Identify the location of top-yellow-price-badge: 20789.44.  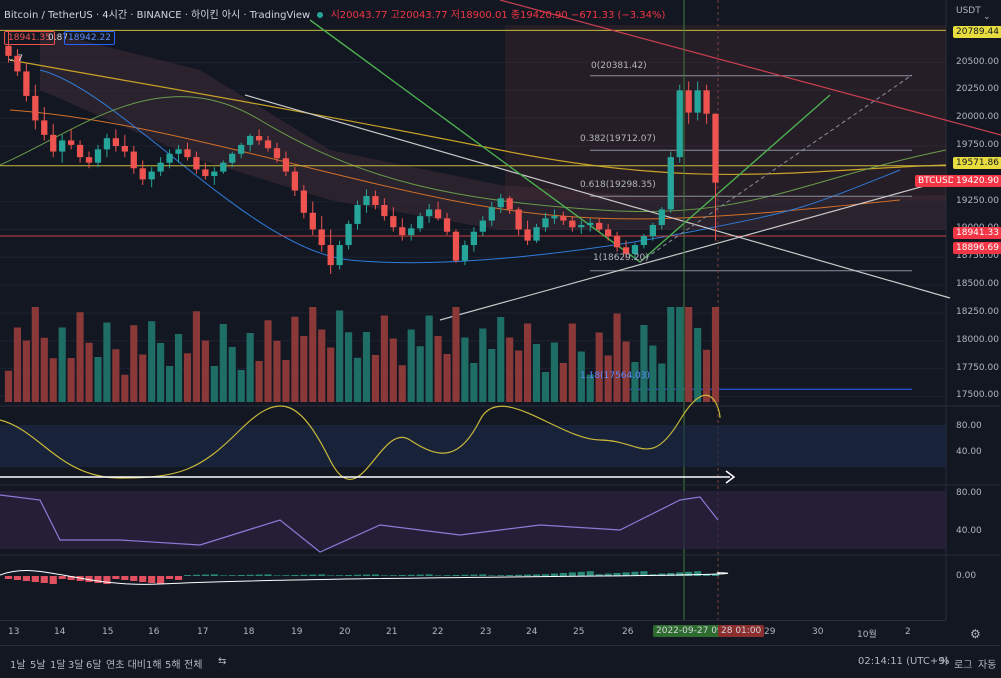
(977, 32).